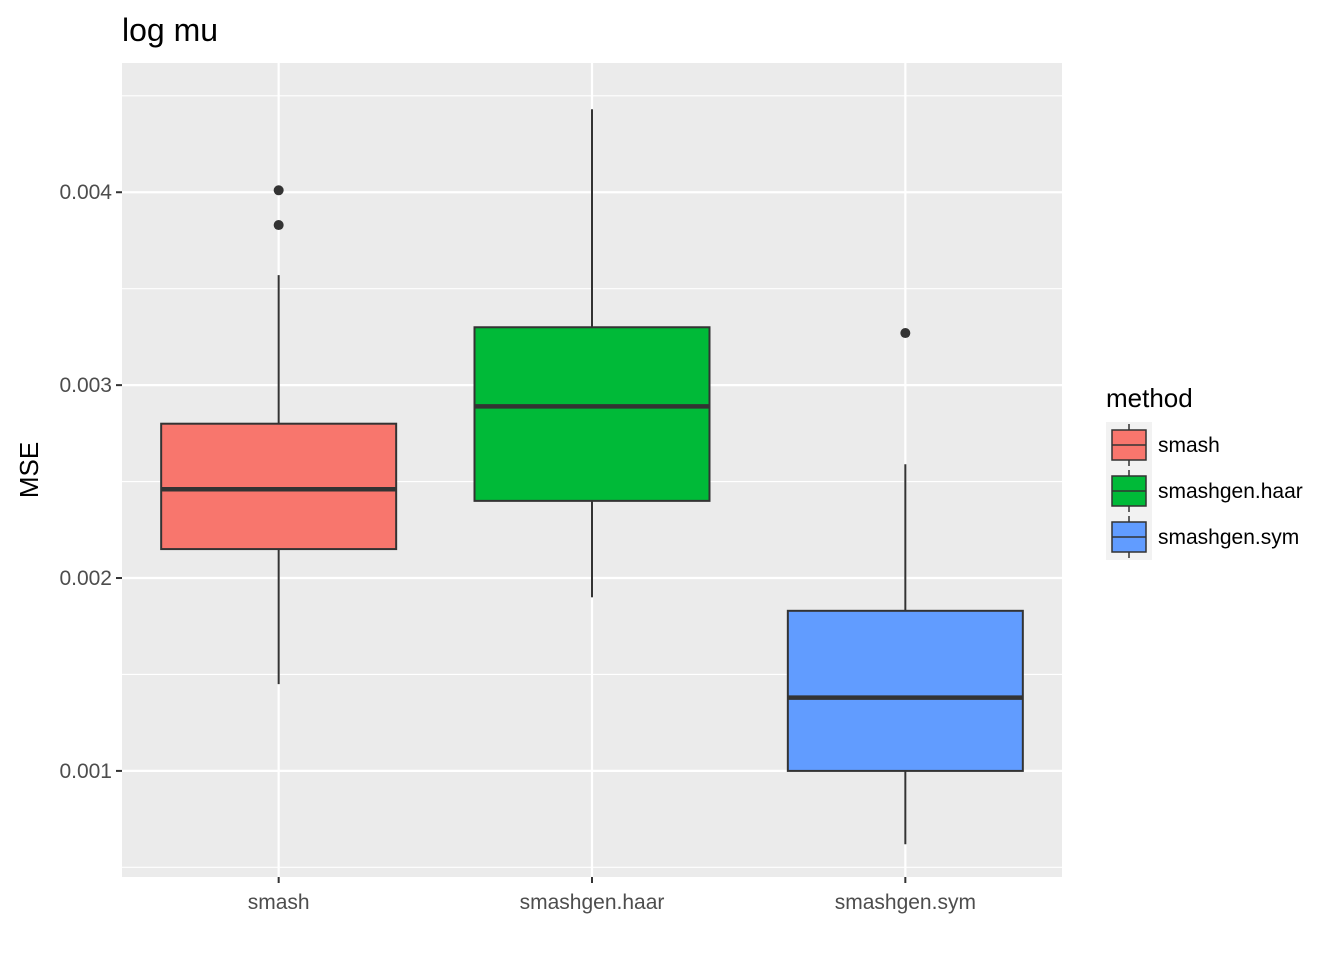 The width and height of the screenshot is (1344, 960). Describe the element at coordinates (85, 578) in the screenshot. I see `y-tick-label: 0.002` at that location.